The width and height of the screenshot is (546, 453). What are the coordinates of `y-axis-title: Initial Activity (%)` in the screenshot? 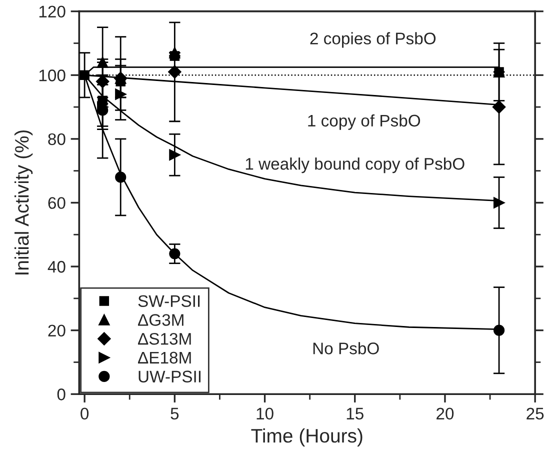 It's located at (23, 202).